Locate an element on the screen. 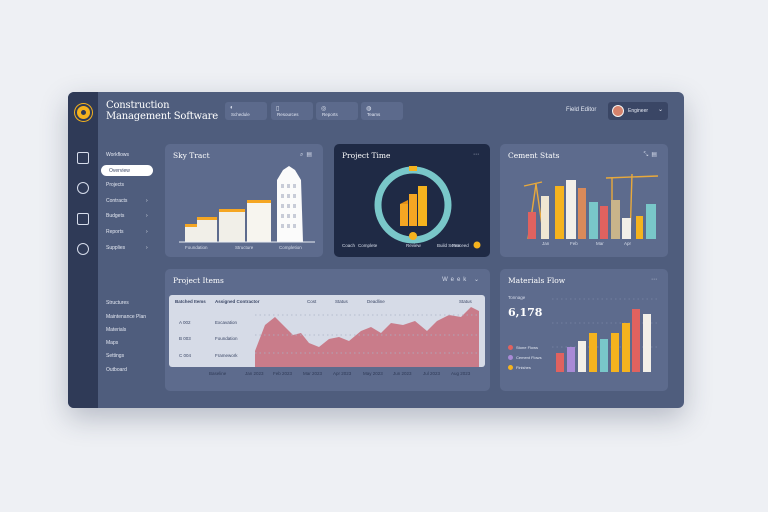  ring-bar-shade is located at coordinates (404, 202).